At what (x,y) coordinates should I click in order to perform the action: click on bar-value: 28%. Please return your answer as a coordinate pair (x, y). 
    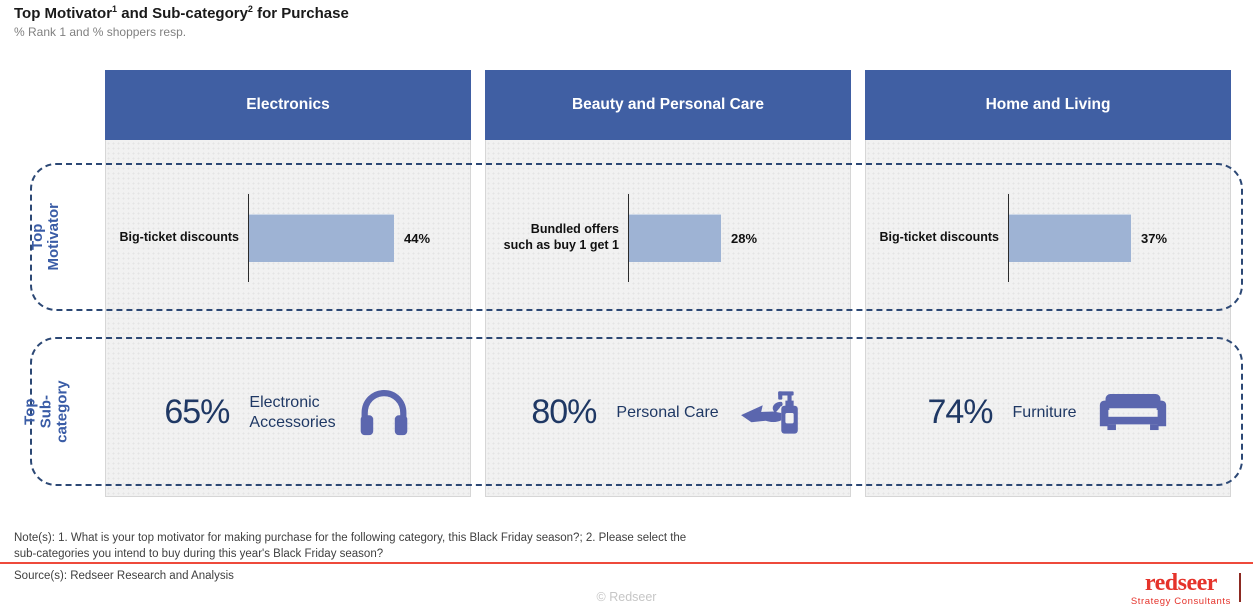
    Looking at the image, I should click on (744, 238).